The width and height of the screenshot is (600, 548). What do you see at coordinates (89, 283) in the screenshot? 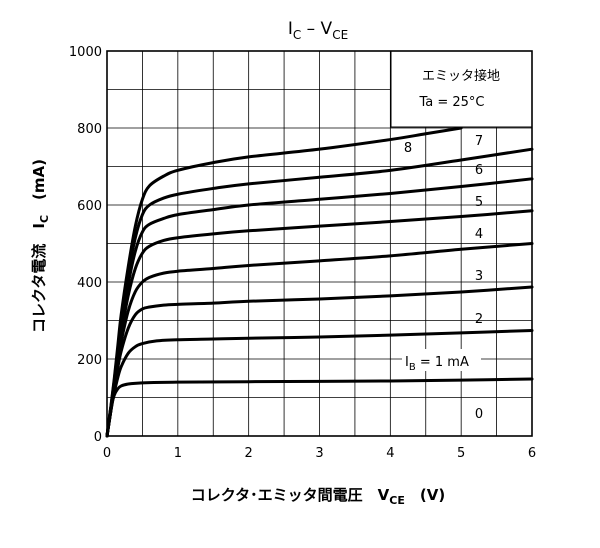
I see `y-tick-label: 400` at bounding box center [89, 283].